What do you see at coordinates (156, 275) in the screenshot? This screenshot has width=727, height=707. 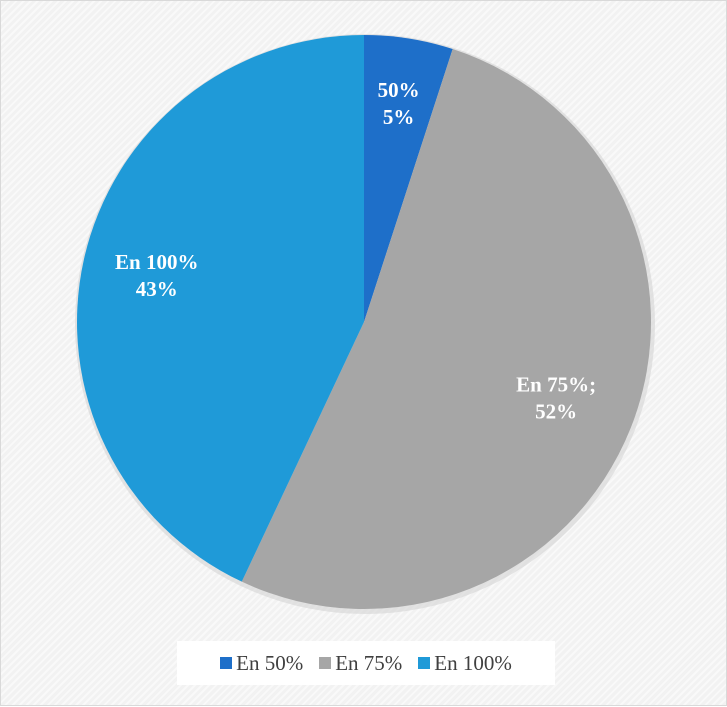 I see `data-label-en-100: En 100% 43%` at bounding box center [156, 275].